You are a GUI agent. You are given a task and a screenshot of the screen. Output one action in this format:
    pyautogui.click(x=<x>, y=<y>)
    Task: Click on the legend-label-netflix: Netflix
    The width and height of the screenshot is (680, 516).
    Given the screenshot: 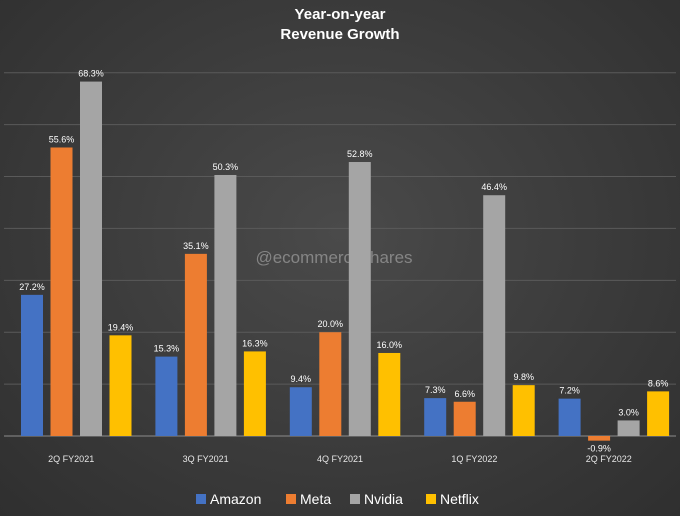 What is the action you would take?
    pyautogui.click(x=459, y=499)
    